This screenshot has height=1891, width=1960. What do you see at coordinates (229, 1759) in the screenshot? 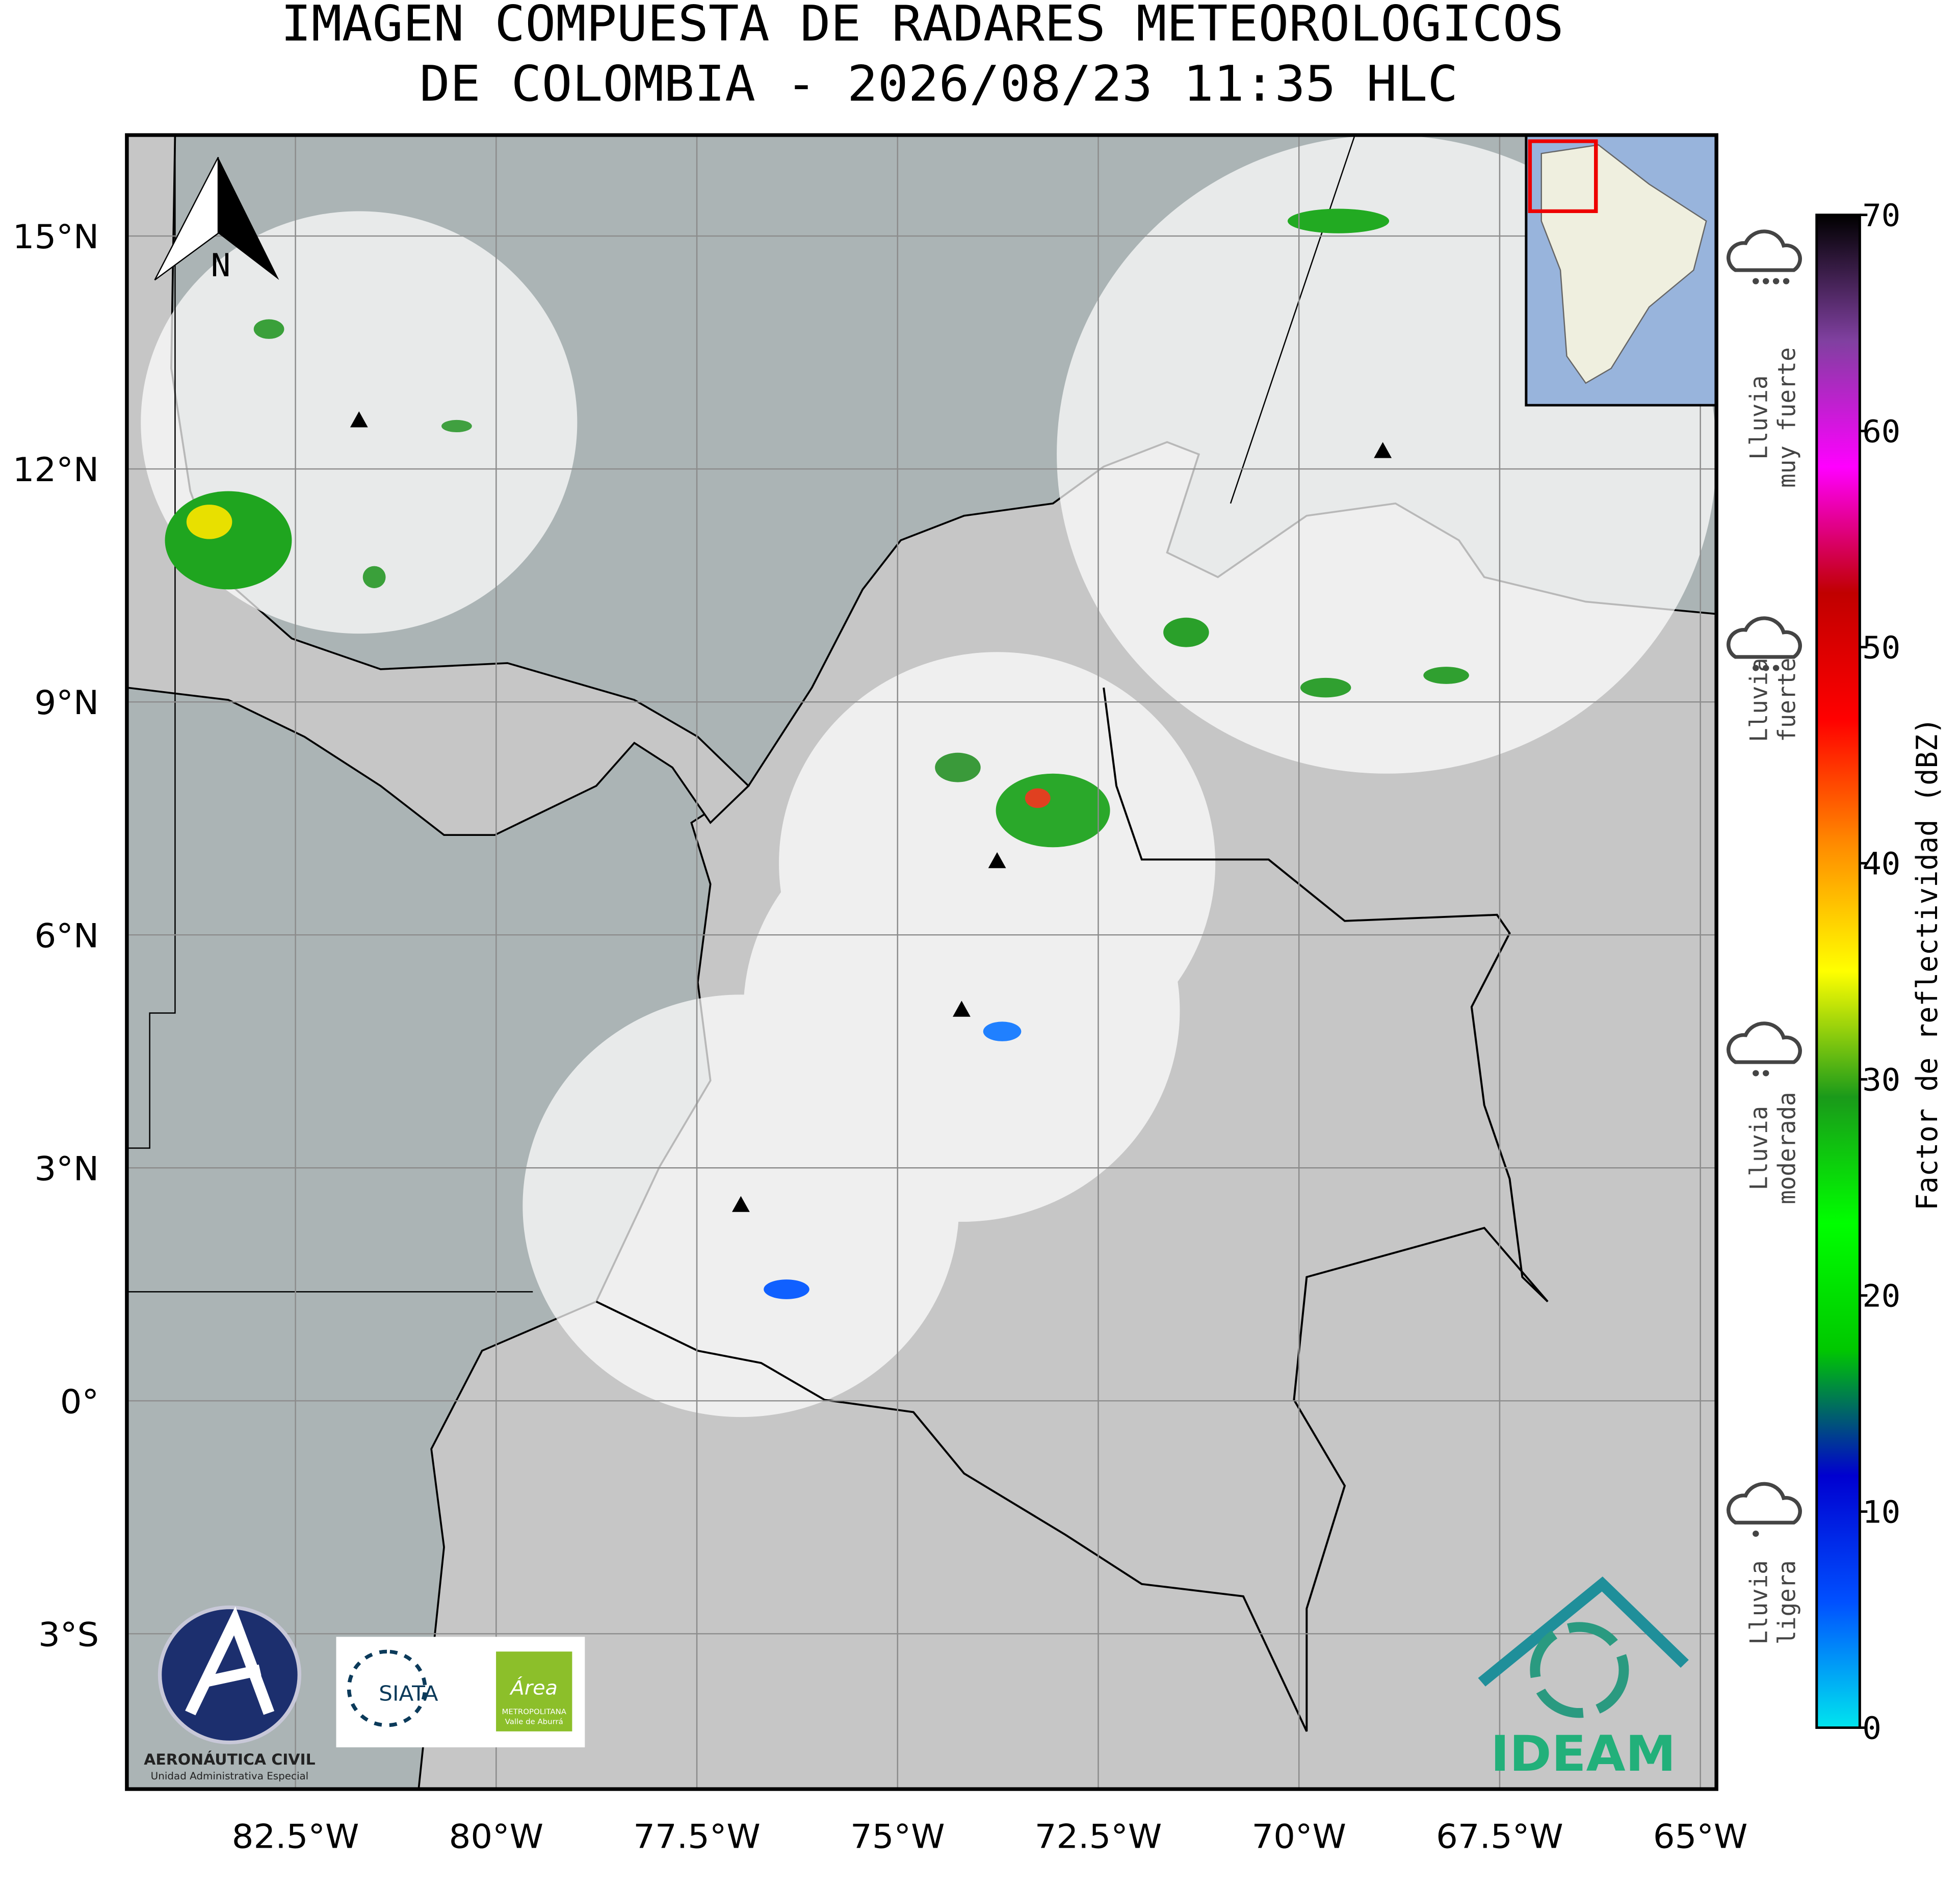
I see `logo-text: AERONÁUTICA CIVIL` at bounding box center [229, 1759].